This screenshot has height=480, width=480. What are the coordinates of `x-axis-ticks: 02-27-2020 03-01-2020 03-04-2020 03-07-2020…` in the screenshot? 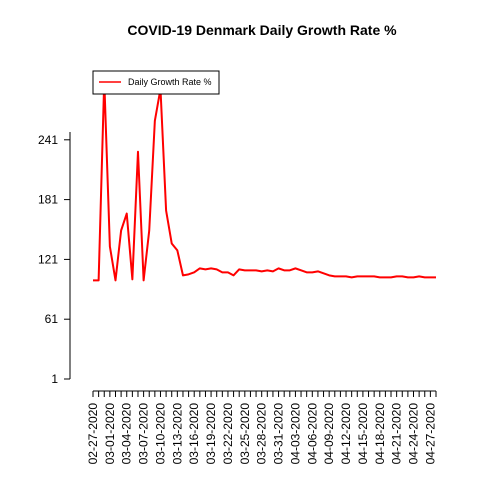 It's located at (261, 427).